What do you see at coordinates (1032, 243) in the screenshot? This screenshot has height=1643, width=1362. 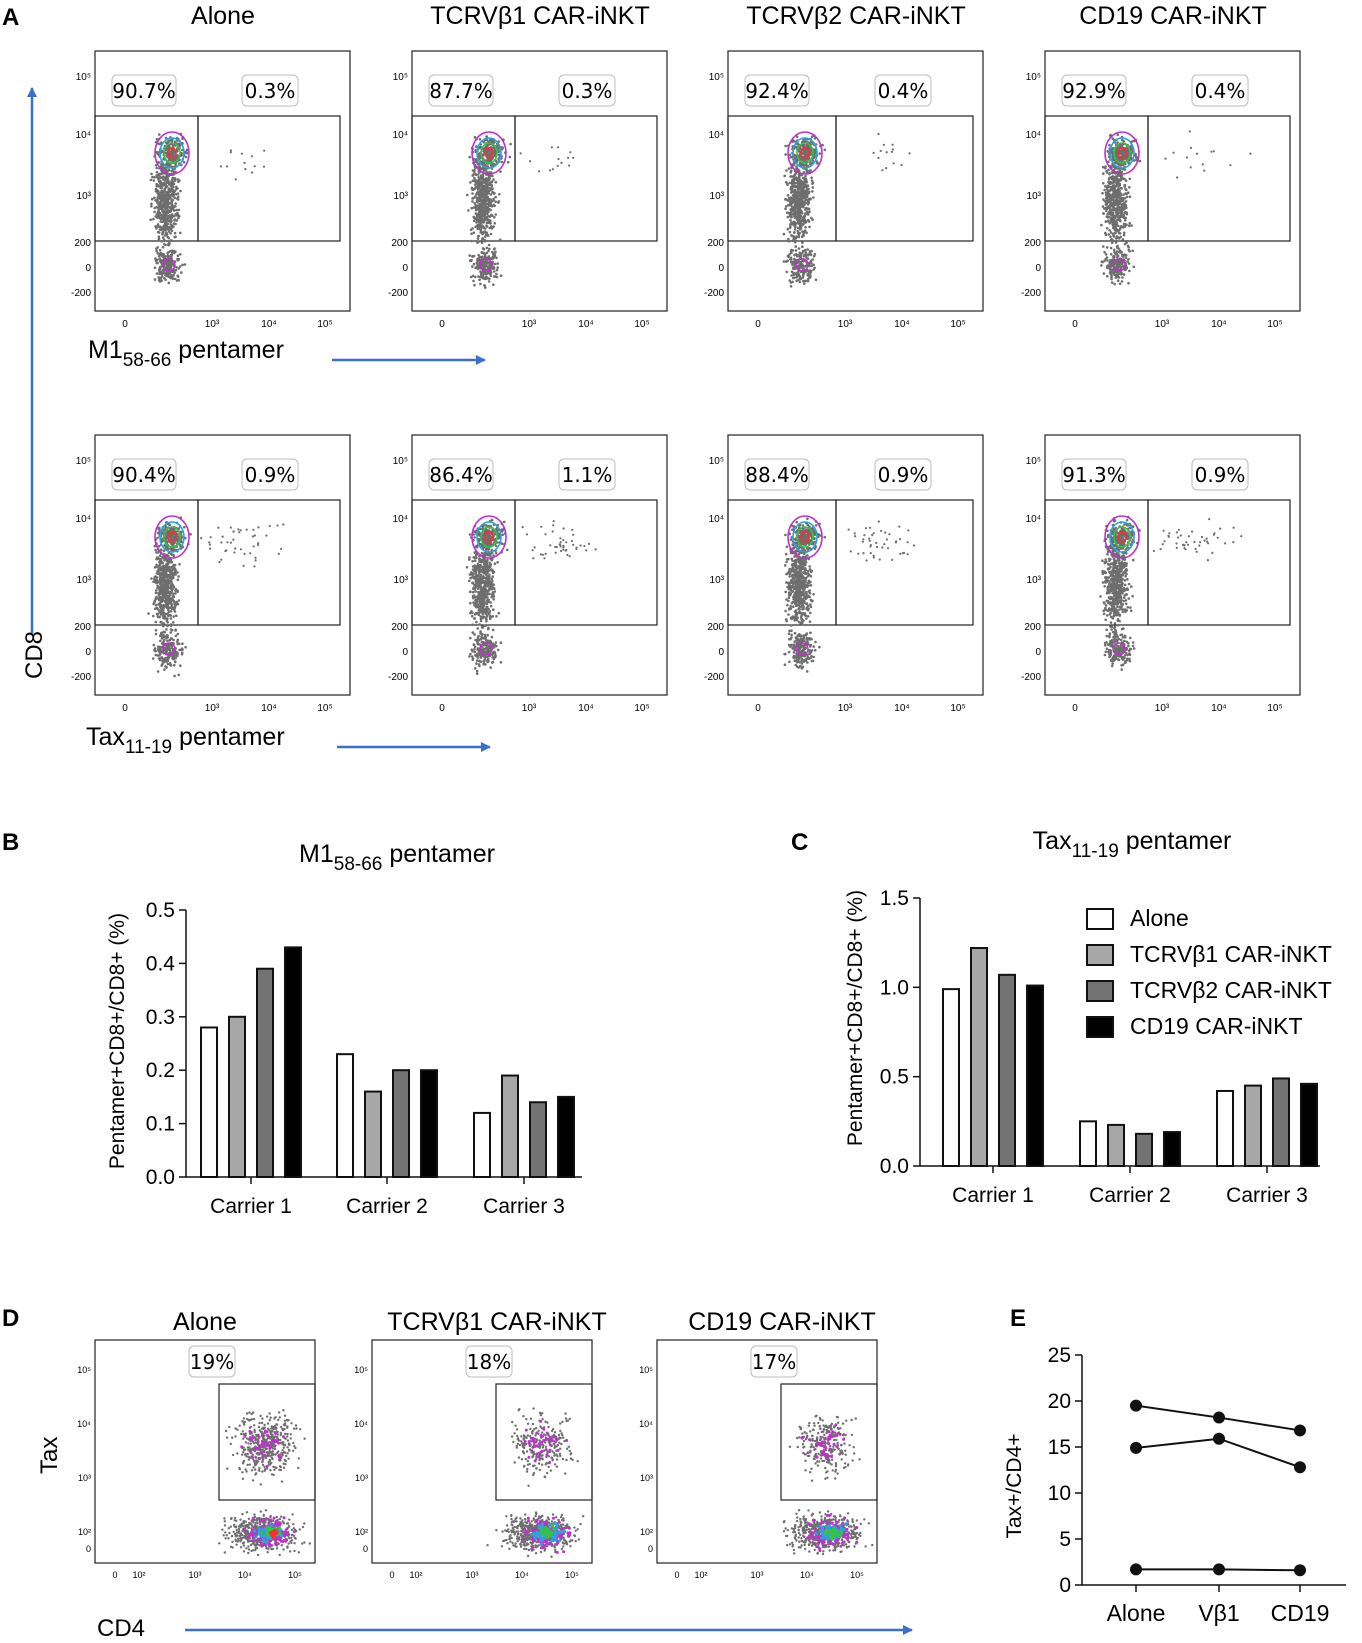 I see `y-tick-label: 200` at bounding box center [1032, 243].